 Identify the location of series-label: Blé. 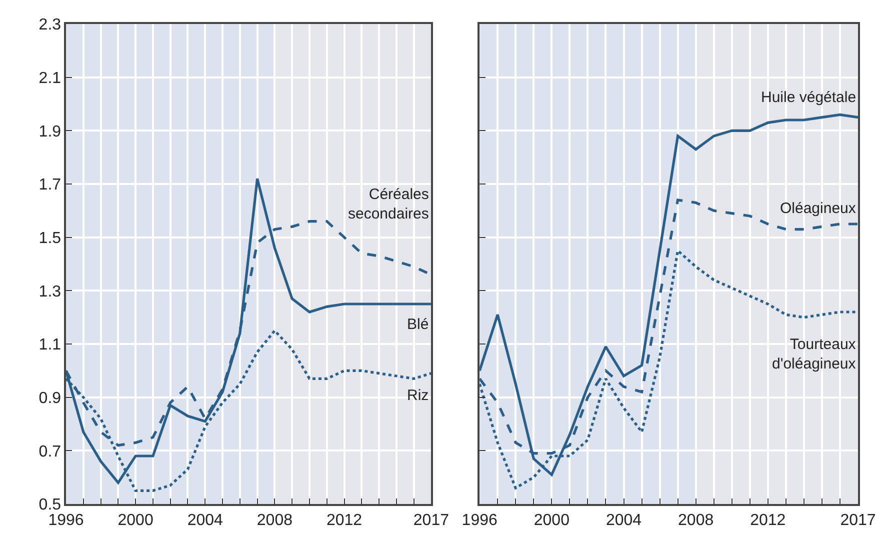
(418, 324).